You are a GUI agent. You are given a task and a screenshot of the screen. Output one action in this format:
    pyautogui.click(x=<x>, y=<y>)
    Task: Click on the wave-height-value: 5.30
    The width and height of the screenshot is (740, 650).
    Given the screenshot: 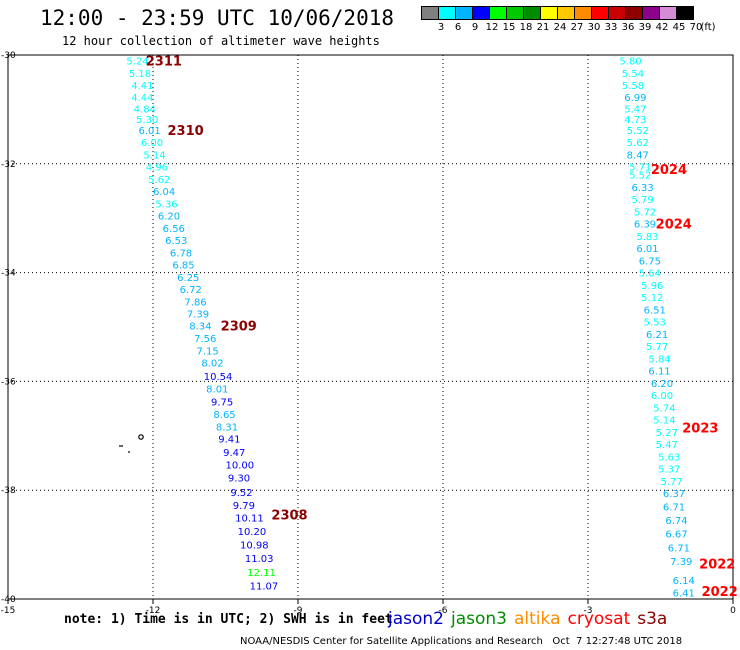 What is the action you would take?
    pyautogui.click(x=147, y=120)
    